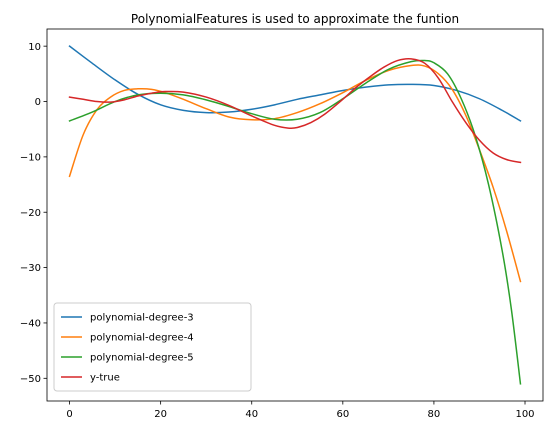 Image resolution: width=554 pixels, height=435 pixels. Describe the element at coordinates (251, 414) in the screenshot. I see `x-tick-label: 40` at that location.